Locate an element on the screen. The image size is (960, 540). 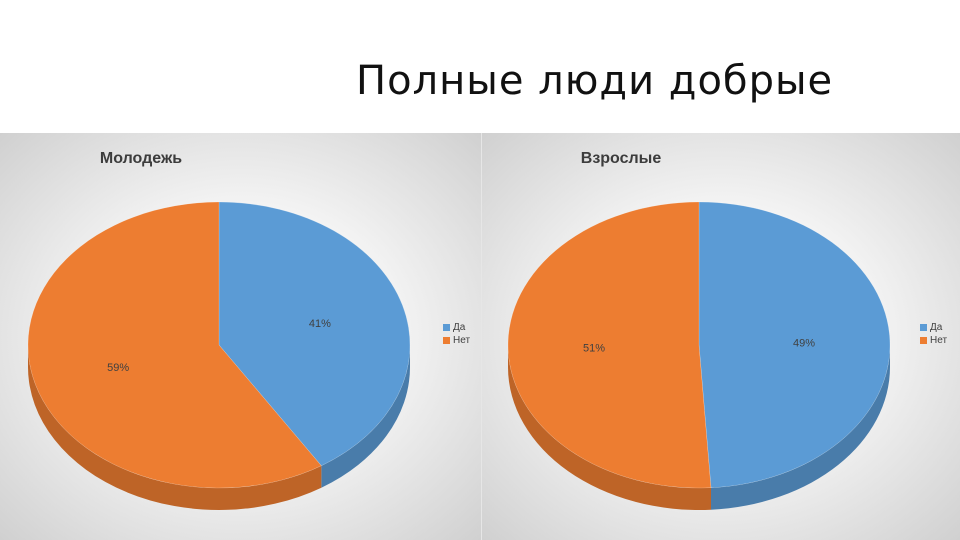
data-label-Да: 41% is located at coordinates (320, 324).